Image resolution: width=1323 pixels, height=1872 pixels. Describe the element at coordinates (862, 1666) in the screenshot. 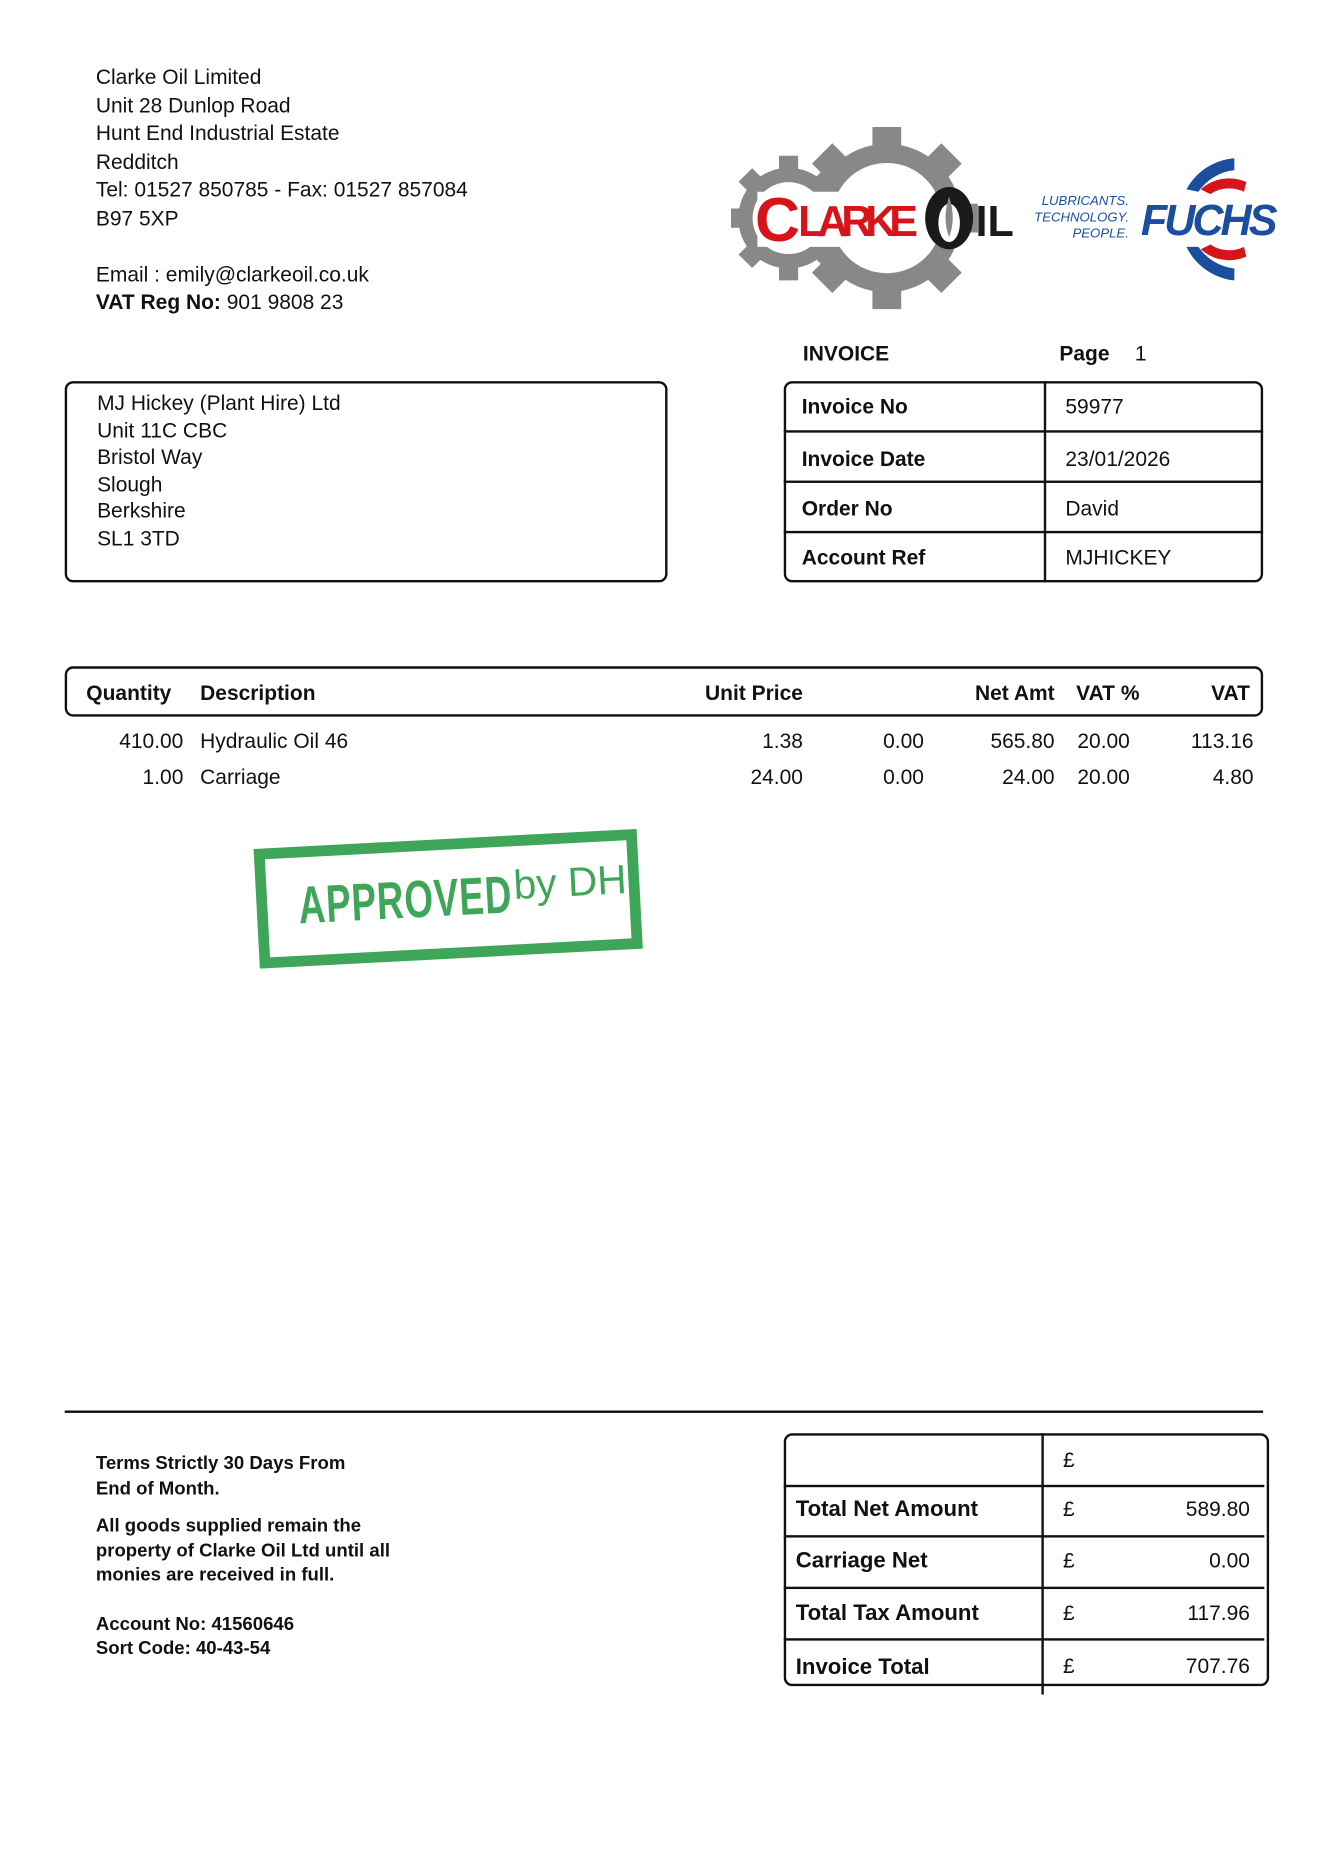

I see `invoice-total-label: Invoice Total` at that location.